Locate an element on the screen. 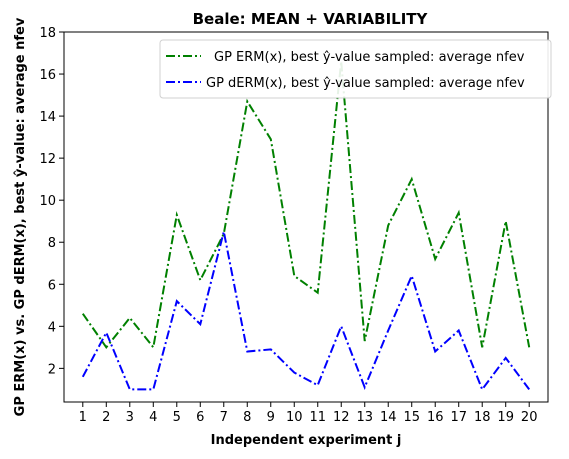 The image size is (569, 459). x-tick-label: 18 is located at coordinates (482, 417).